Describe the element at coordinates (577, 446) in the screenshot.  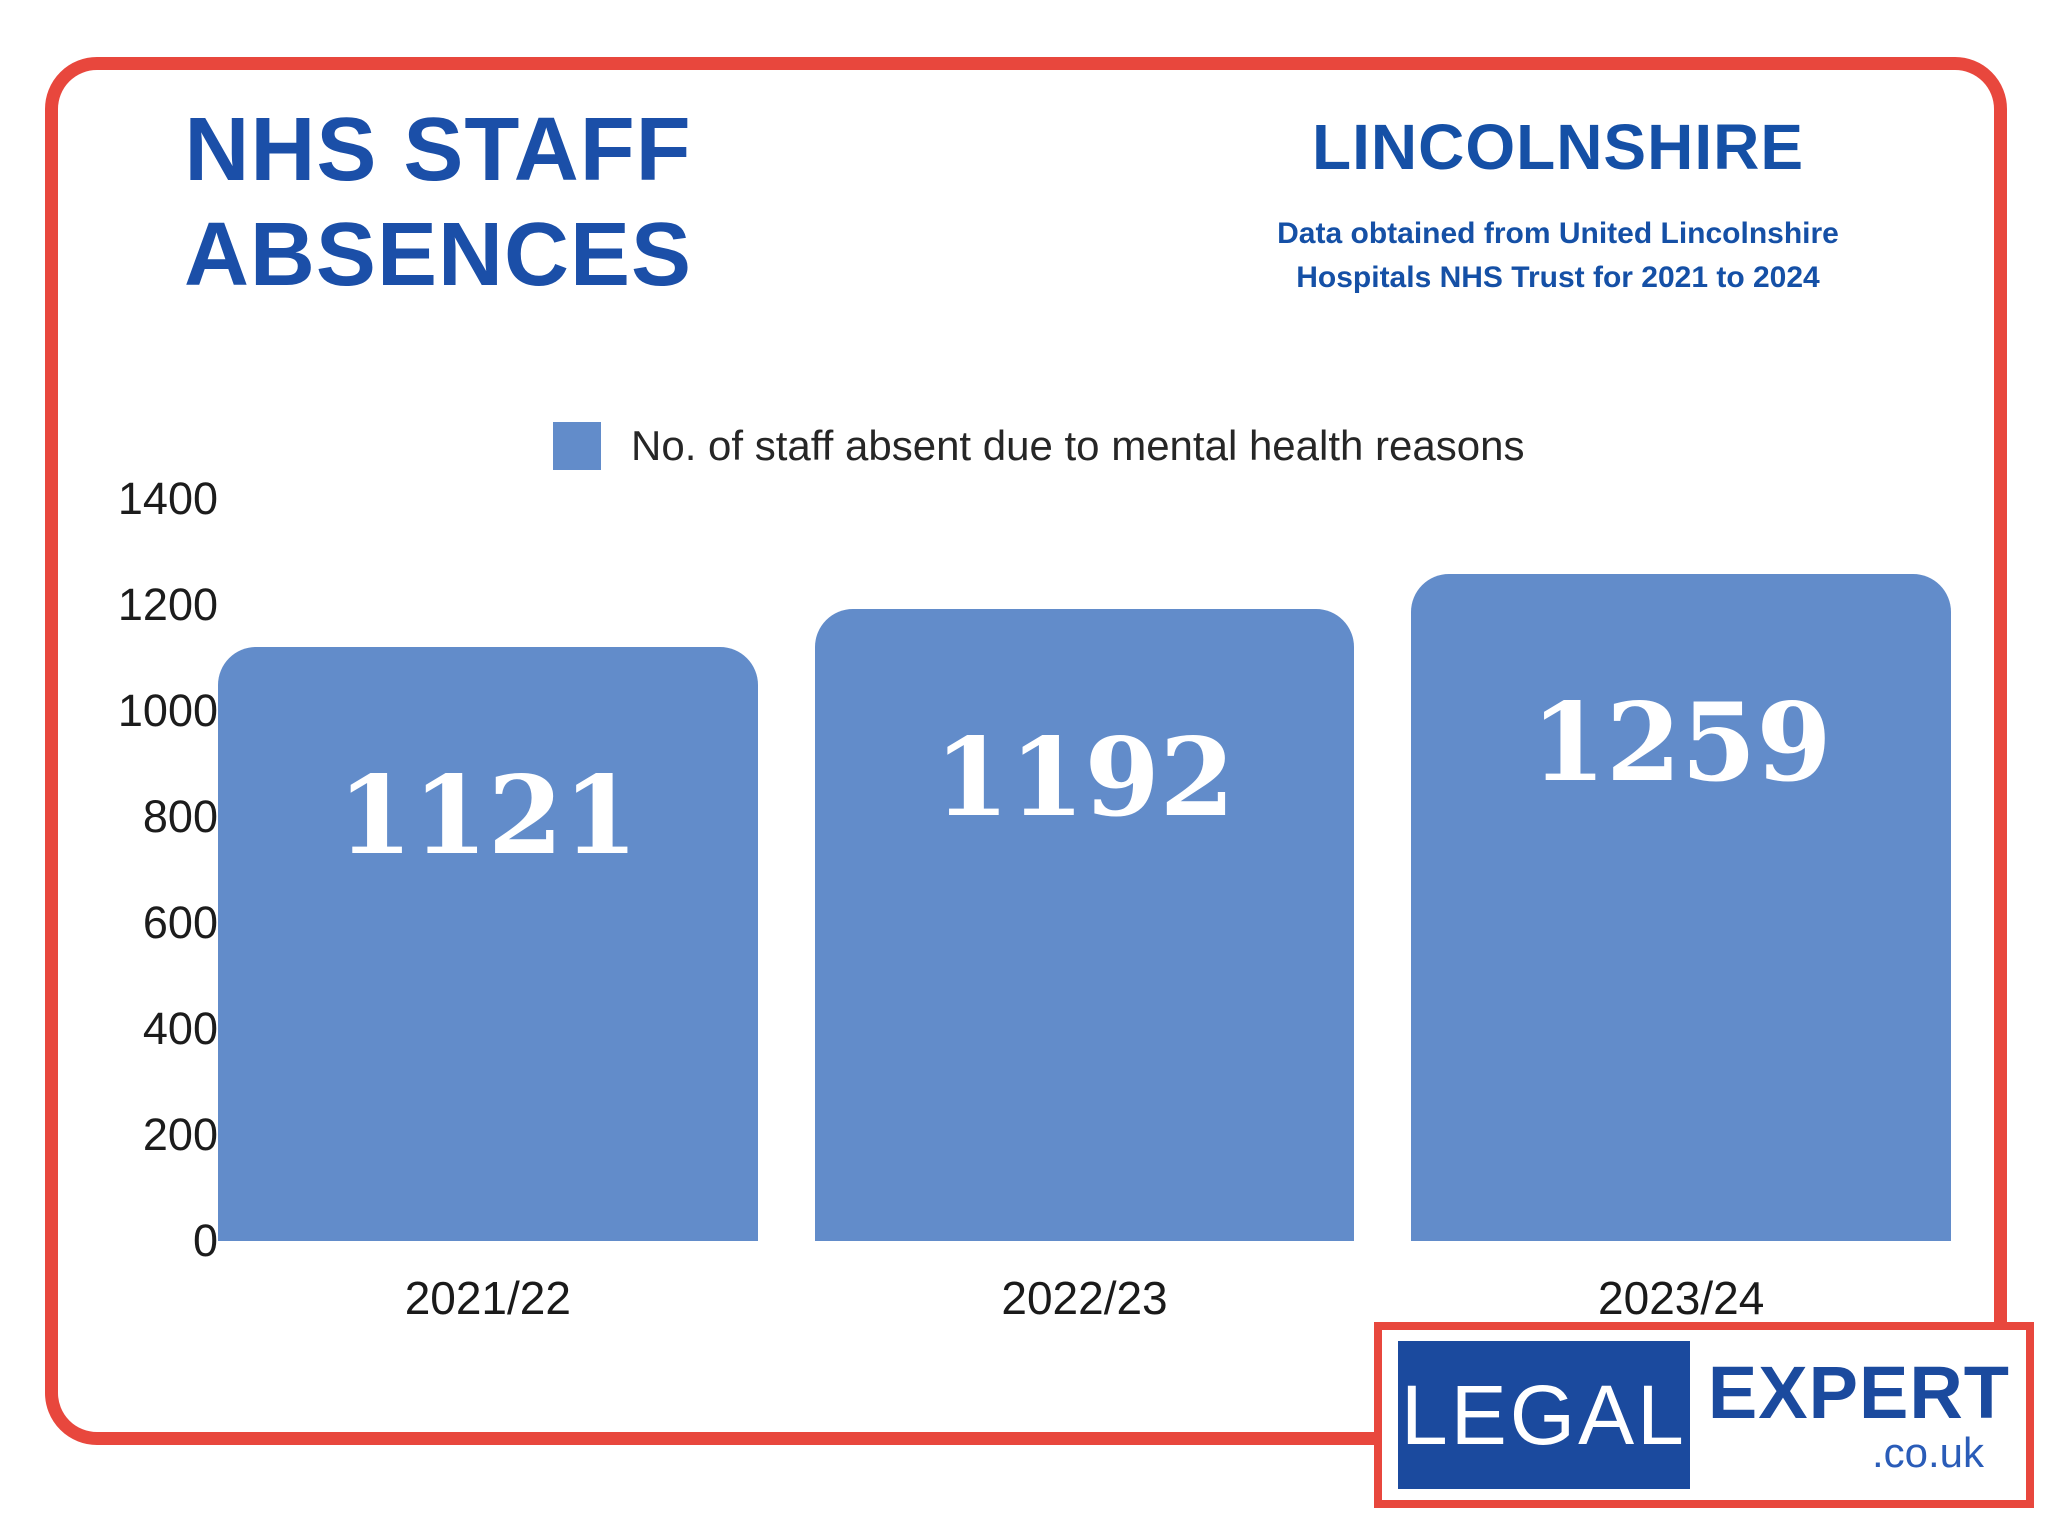
I see `legend-swatch` at that location.